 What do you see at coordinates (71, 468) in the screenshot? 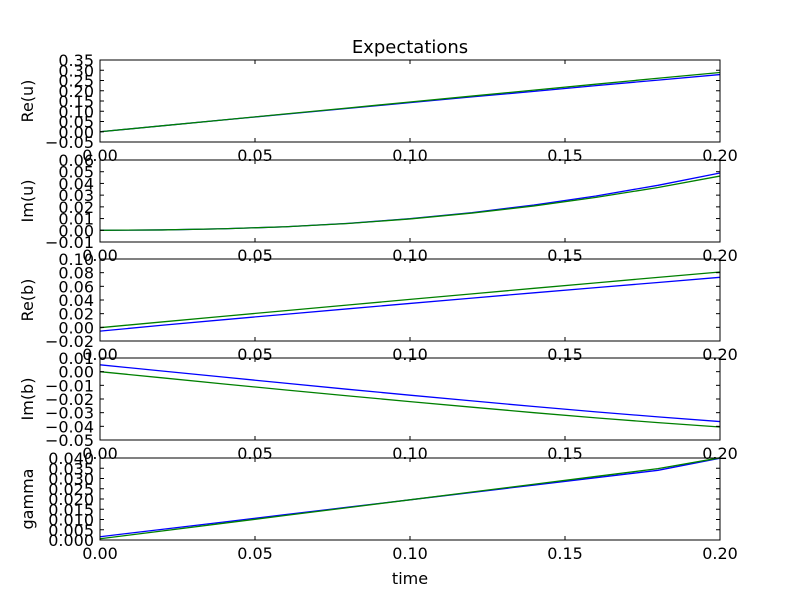
I see `y-tick-label: 0.035` at bounding box center [71, 468].